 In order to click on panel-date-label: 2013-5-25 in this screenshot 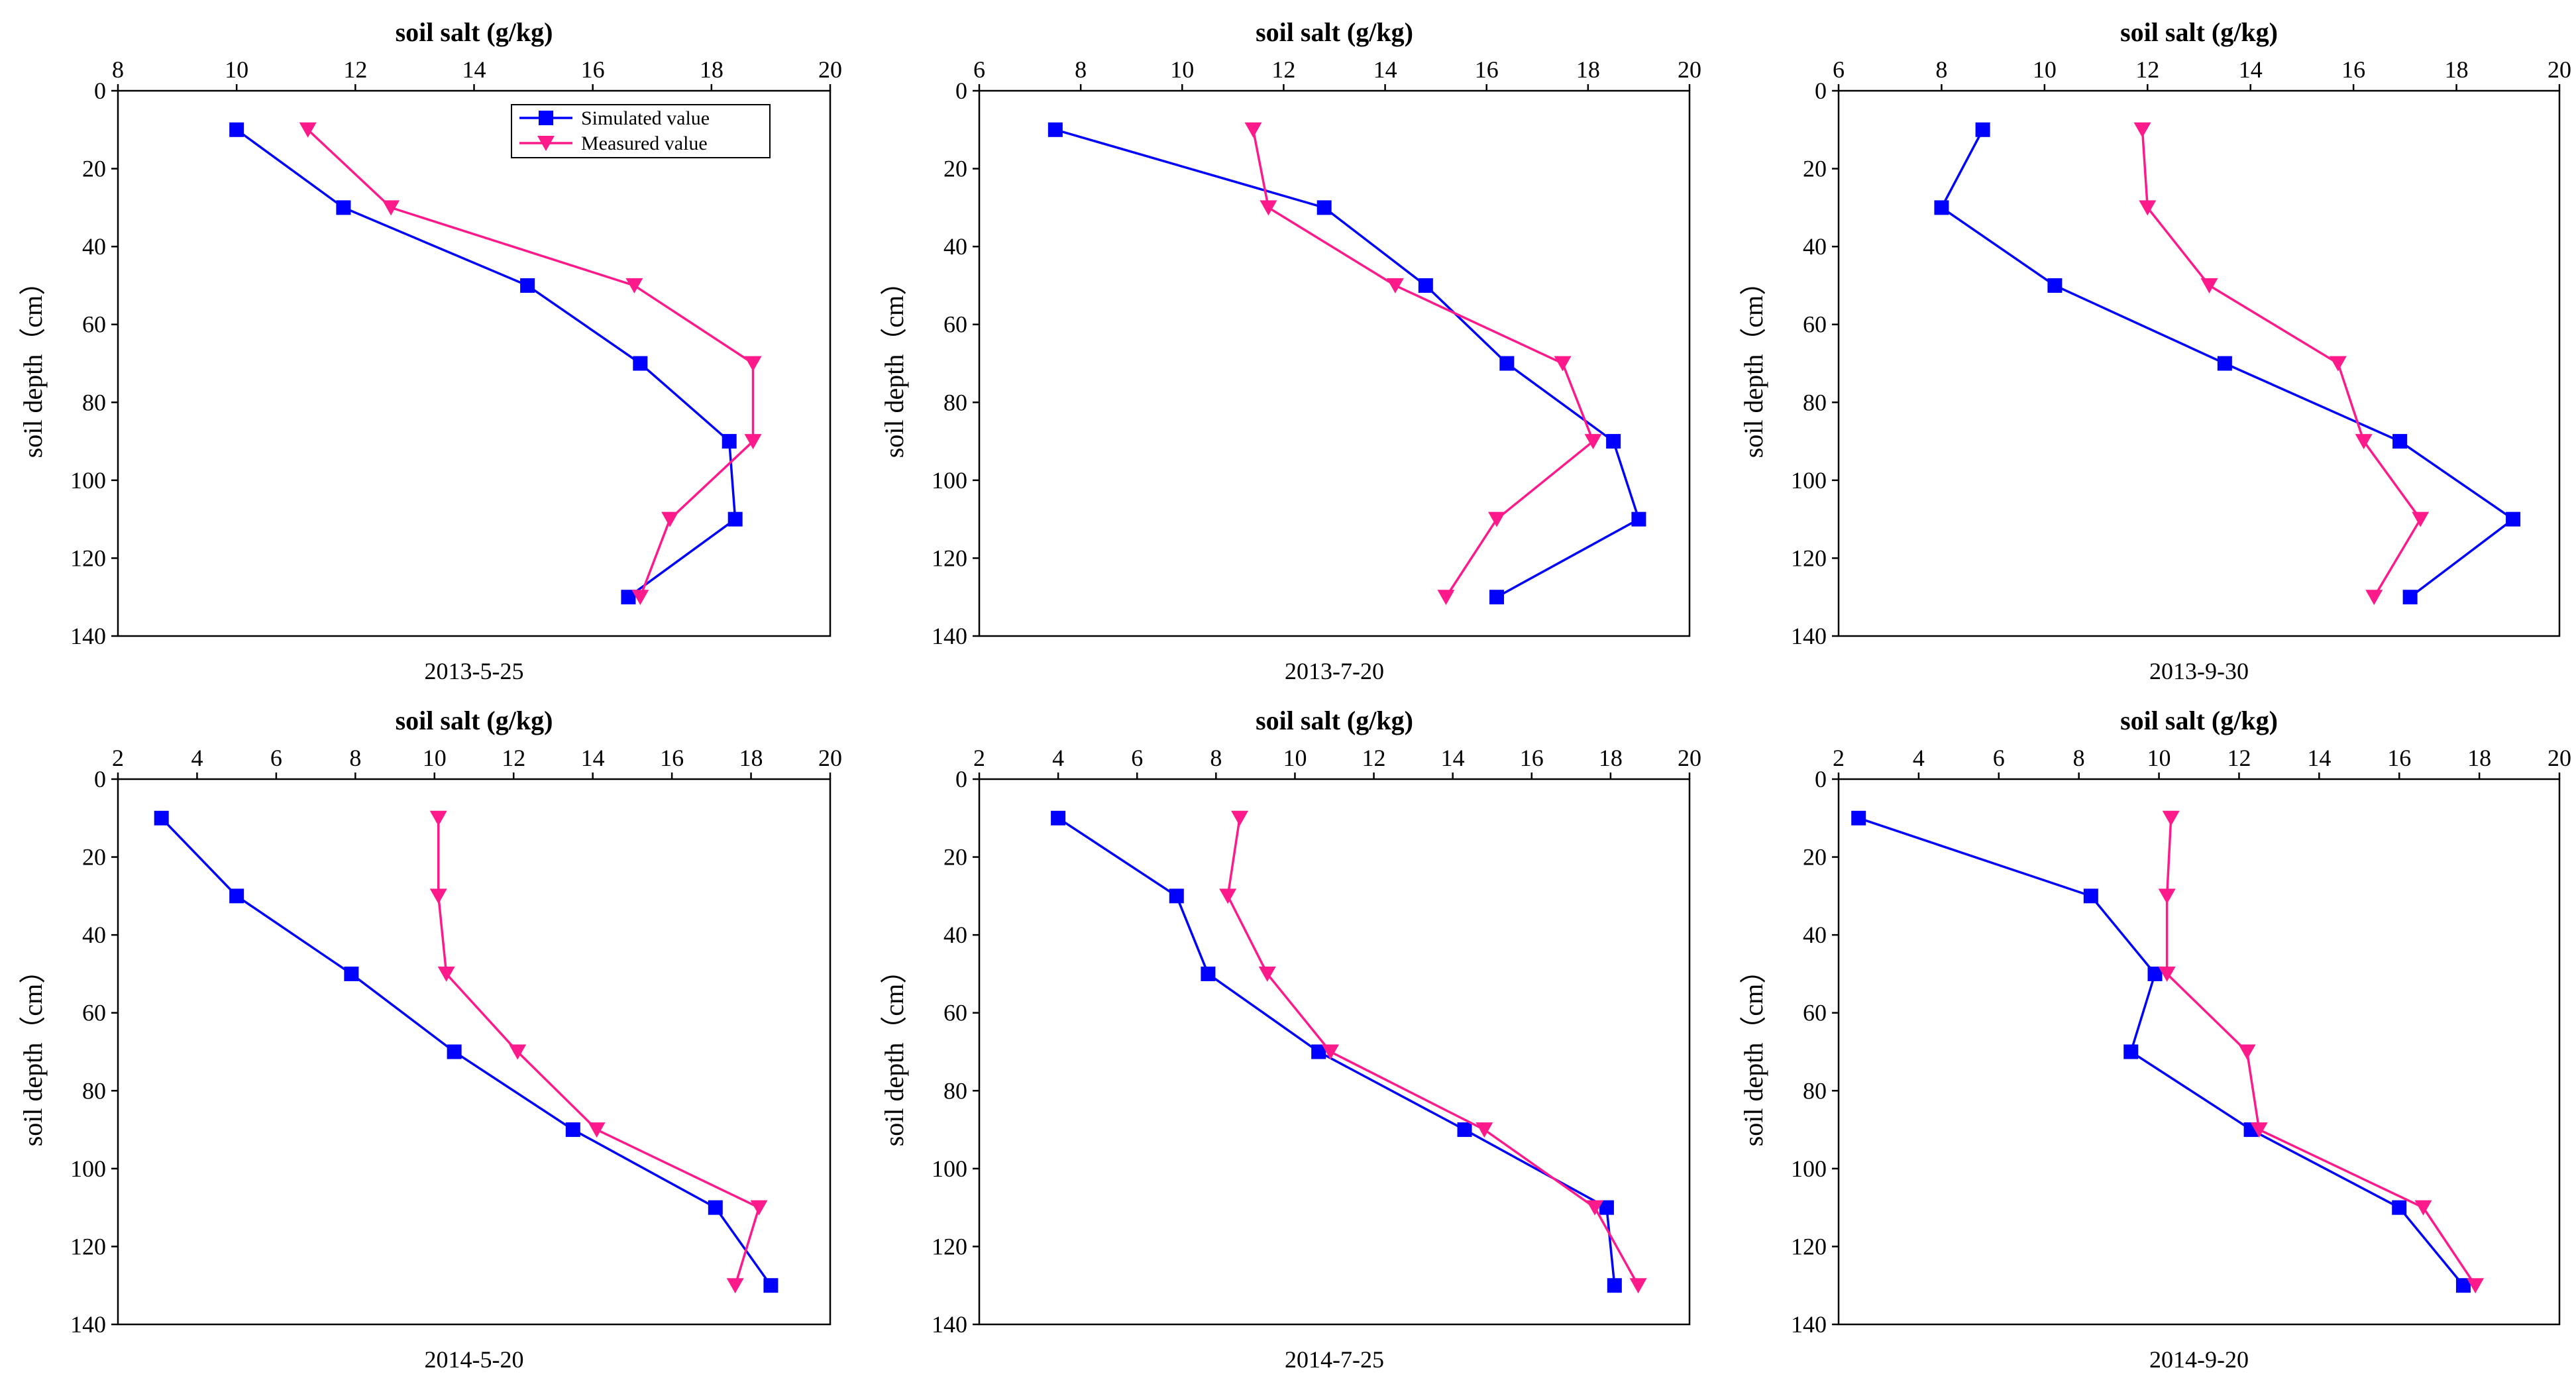, I will do `click(474, 671)`.